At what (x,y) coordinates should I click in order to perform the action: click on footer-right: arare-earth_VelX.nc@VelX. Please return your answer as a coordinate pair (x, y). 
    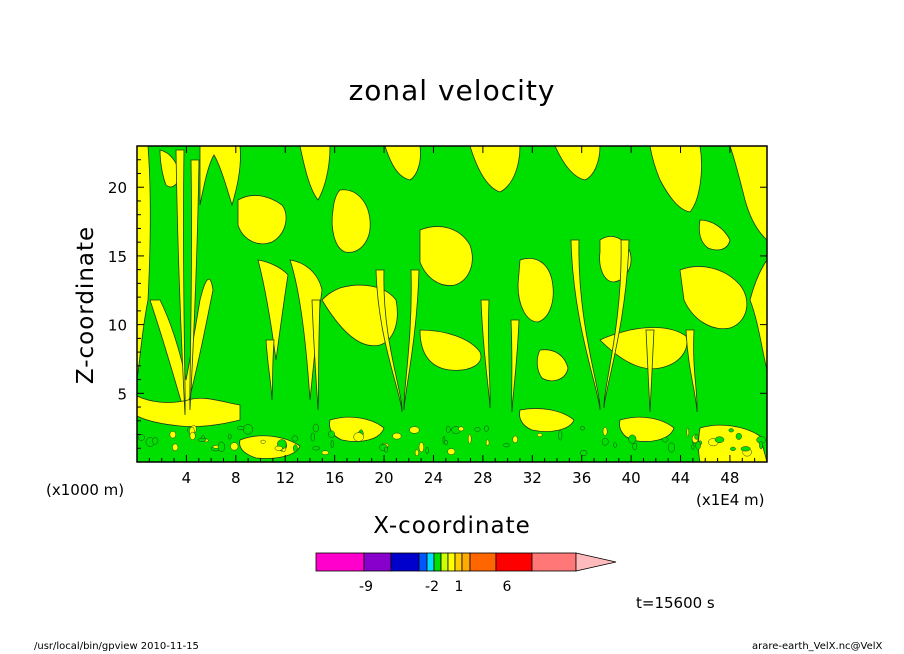
    Looking at the image, I should click on (817, 646).